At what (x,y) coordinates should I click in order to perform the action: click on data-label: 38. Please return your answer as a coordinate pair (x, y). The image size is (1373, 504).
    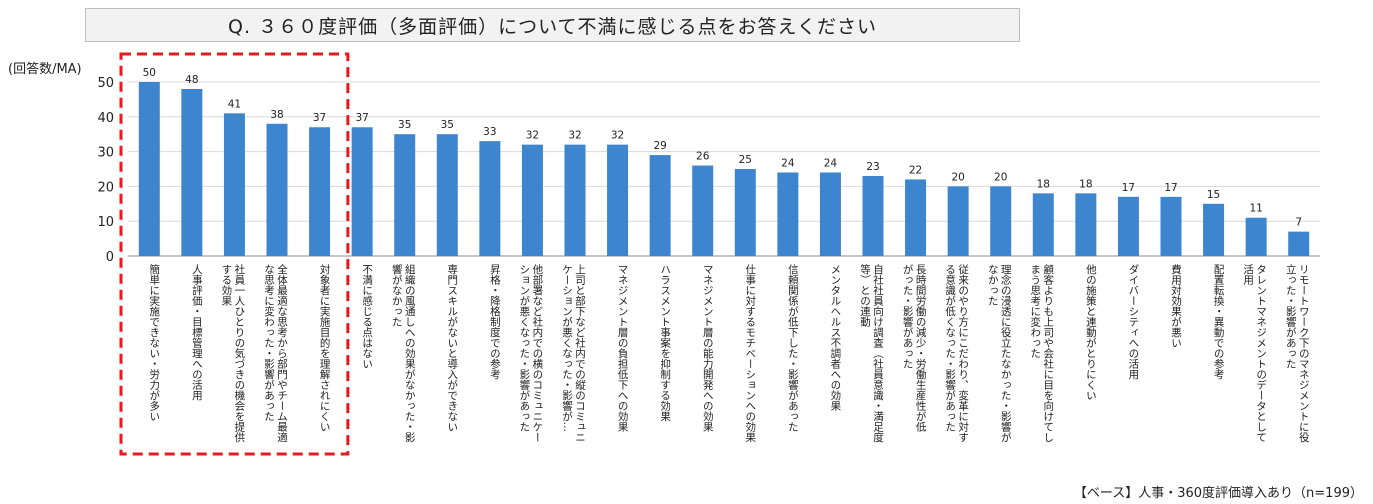
    Looking at the image, I should click on (276, 115).